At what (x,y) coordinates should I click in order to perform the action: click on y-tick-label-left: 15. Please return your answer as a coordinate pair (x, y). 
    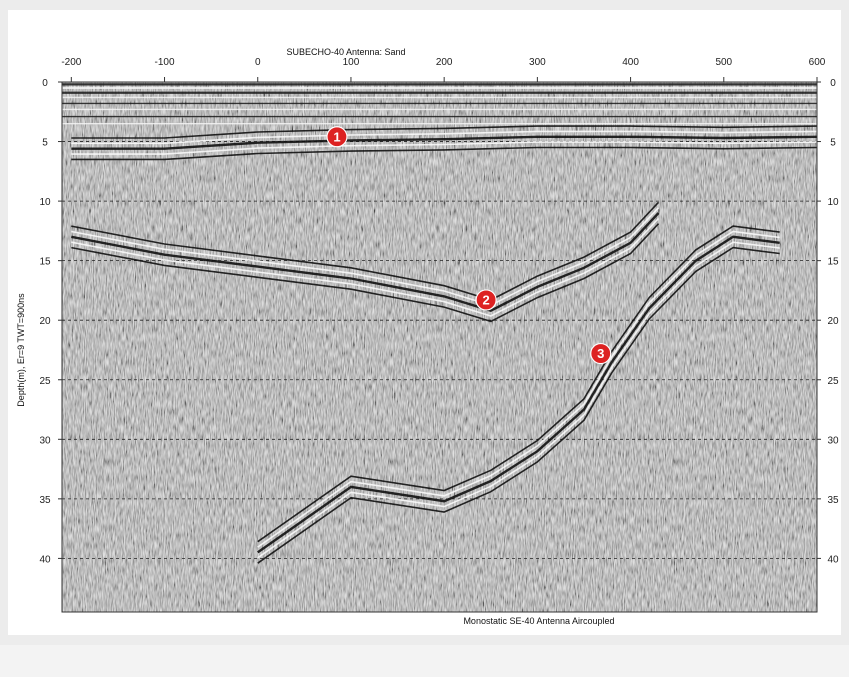
    Looking at the image, I should click on (45, 262).